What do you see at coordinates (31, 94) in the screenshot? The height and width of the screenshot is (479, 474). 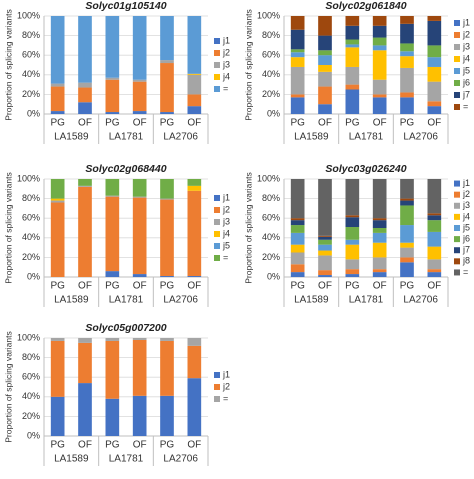 I see `y-tick-label: 20%` at bounding box center [31, 94].